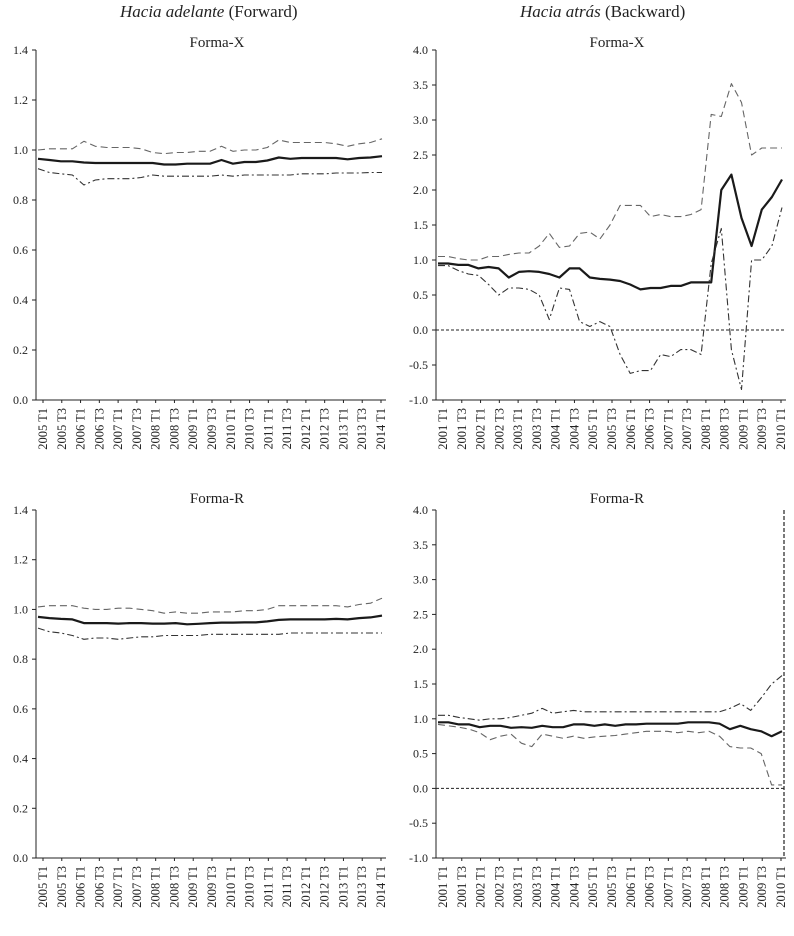  What do you see at coordinates (420, 684) in the screenshot?
I see `y-tick-label: 1.5` at bounding box center [420, 684].